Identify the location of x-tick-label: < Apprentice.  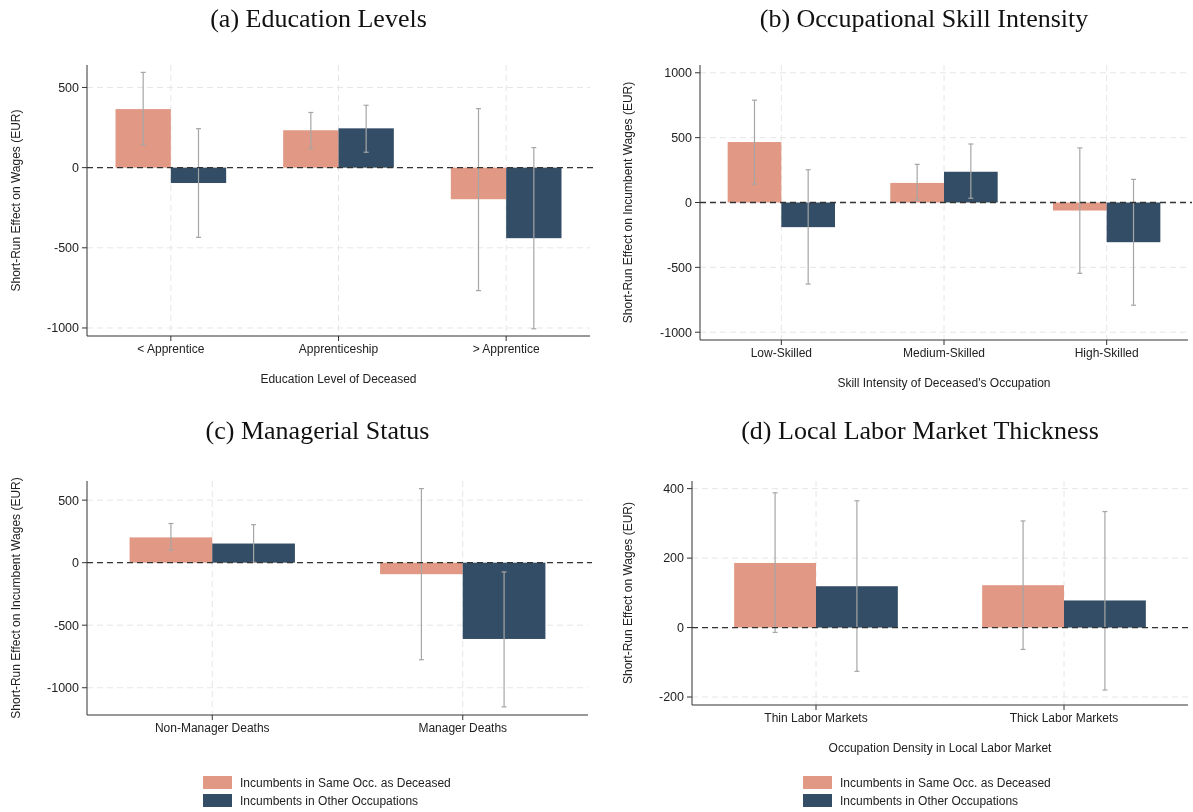
(171, 349).